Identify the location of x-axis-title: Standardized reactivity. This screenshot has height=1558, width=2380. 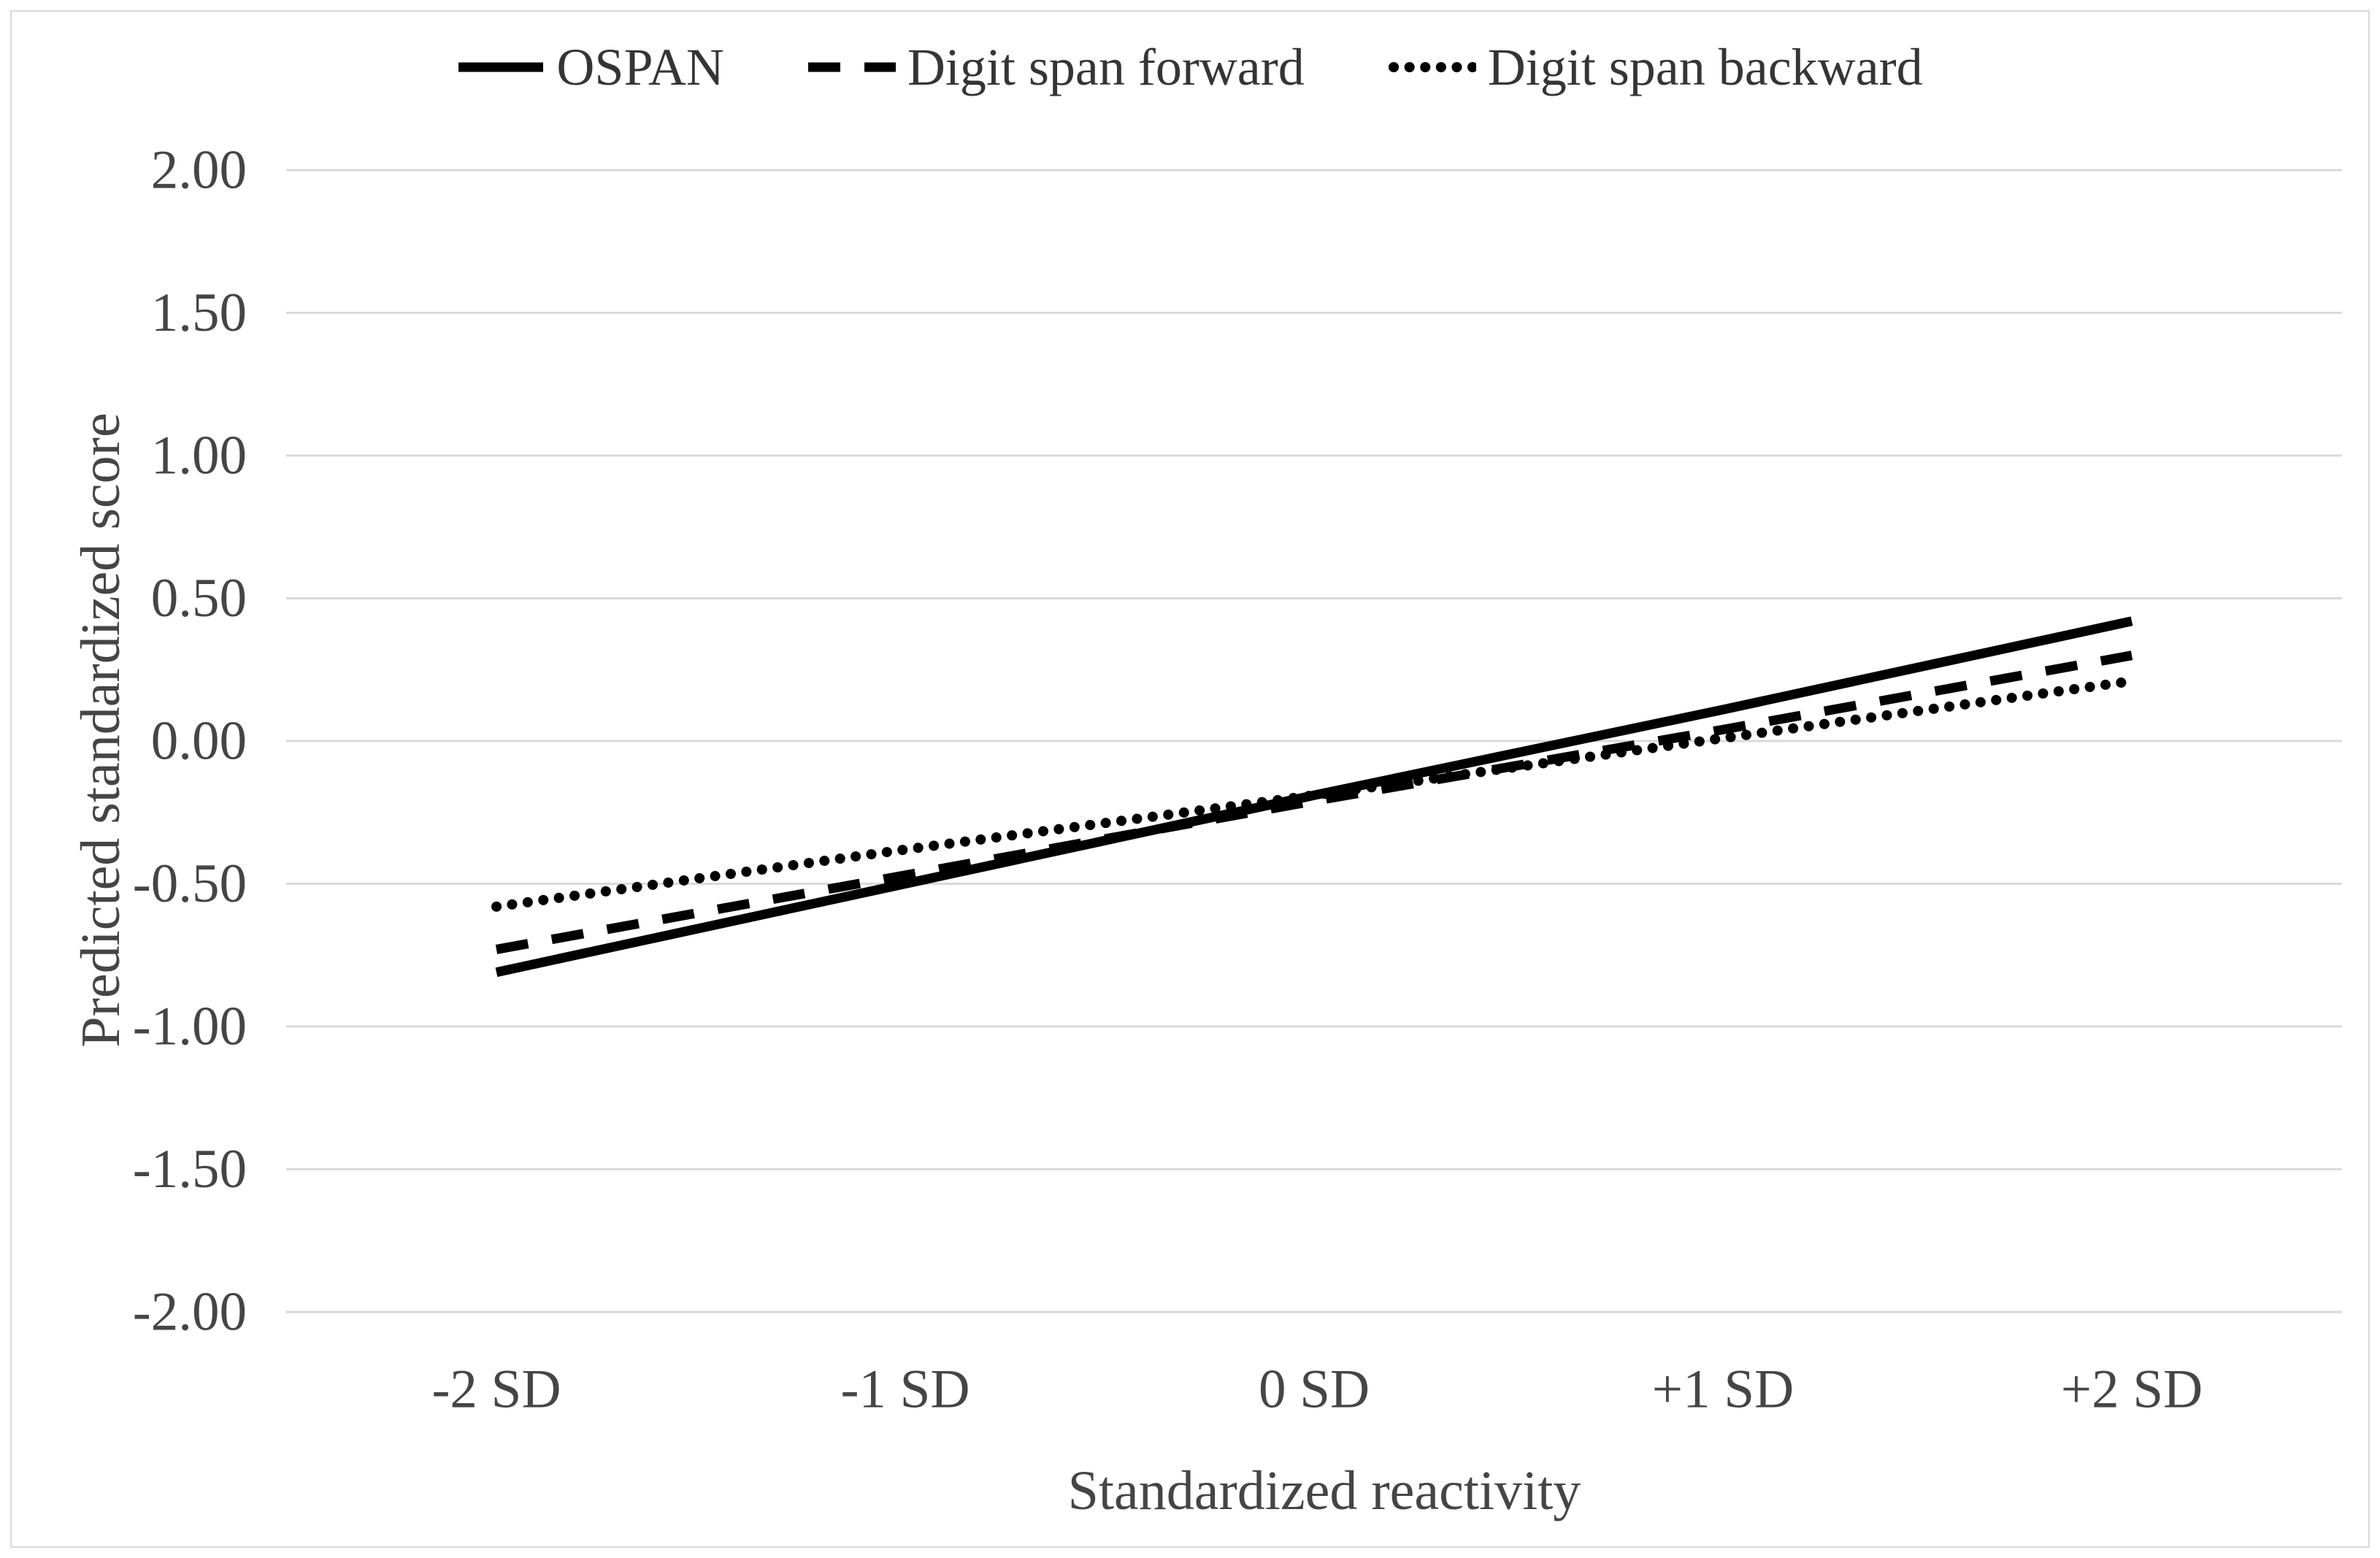
(1324, 1490).